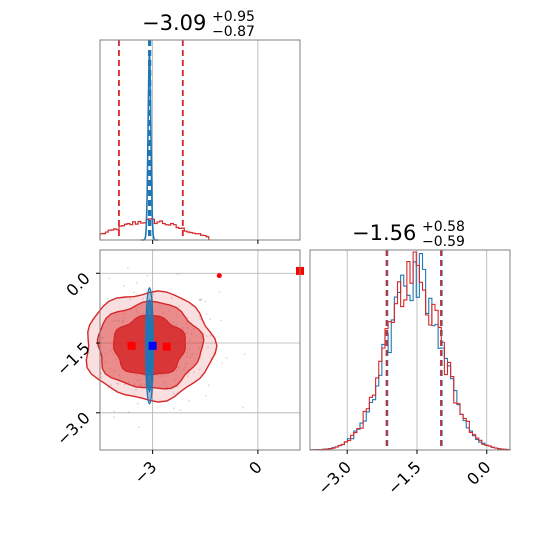 This screenshot has width=550, height=550. I want to click on panel-2d-frame, so click(200, 350).